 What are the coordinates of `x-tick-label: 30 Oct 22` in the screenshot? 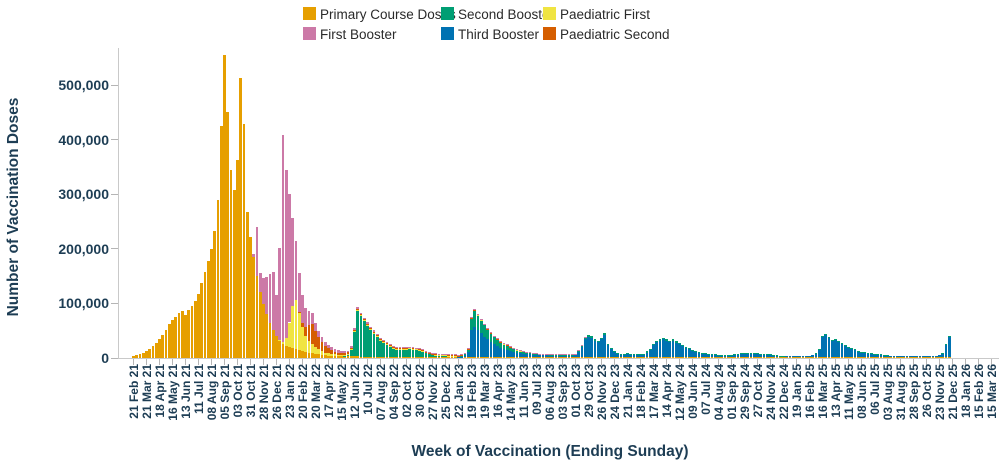 It's located at (420, 391).